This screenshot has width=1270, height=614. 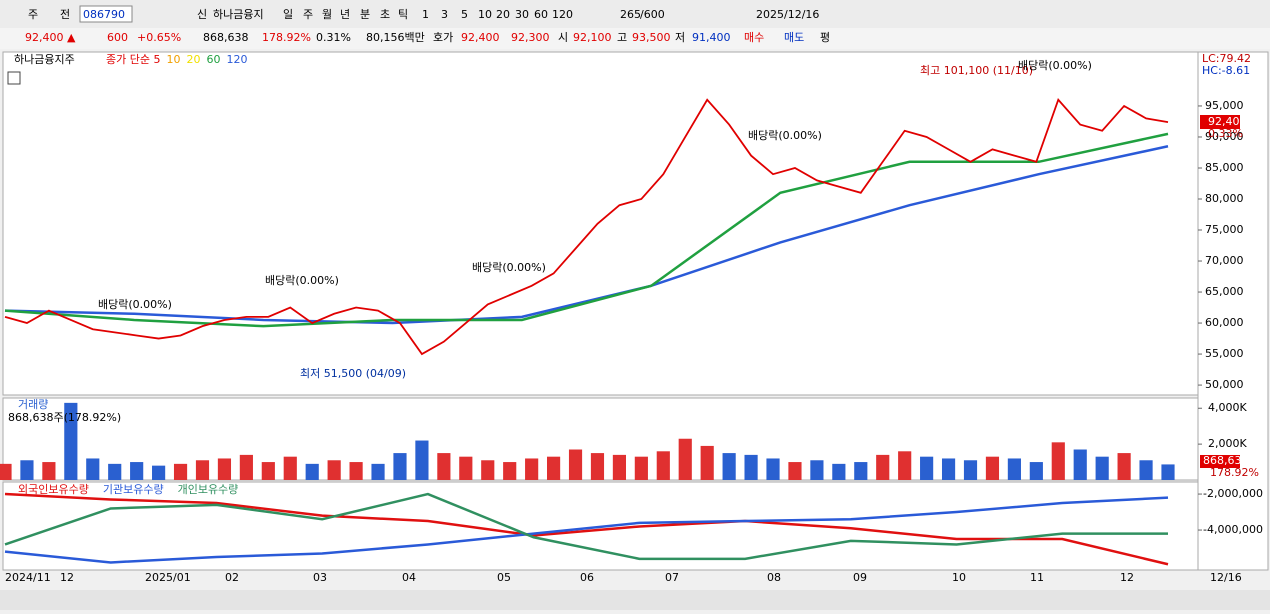 I want to click on toolbar-item: 분, so click(x=365, y=14).